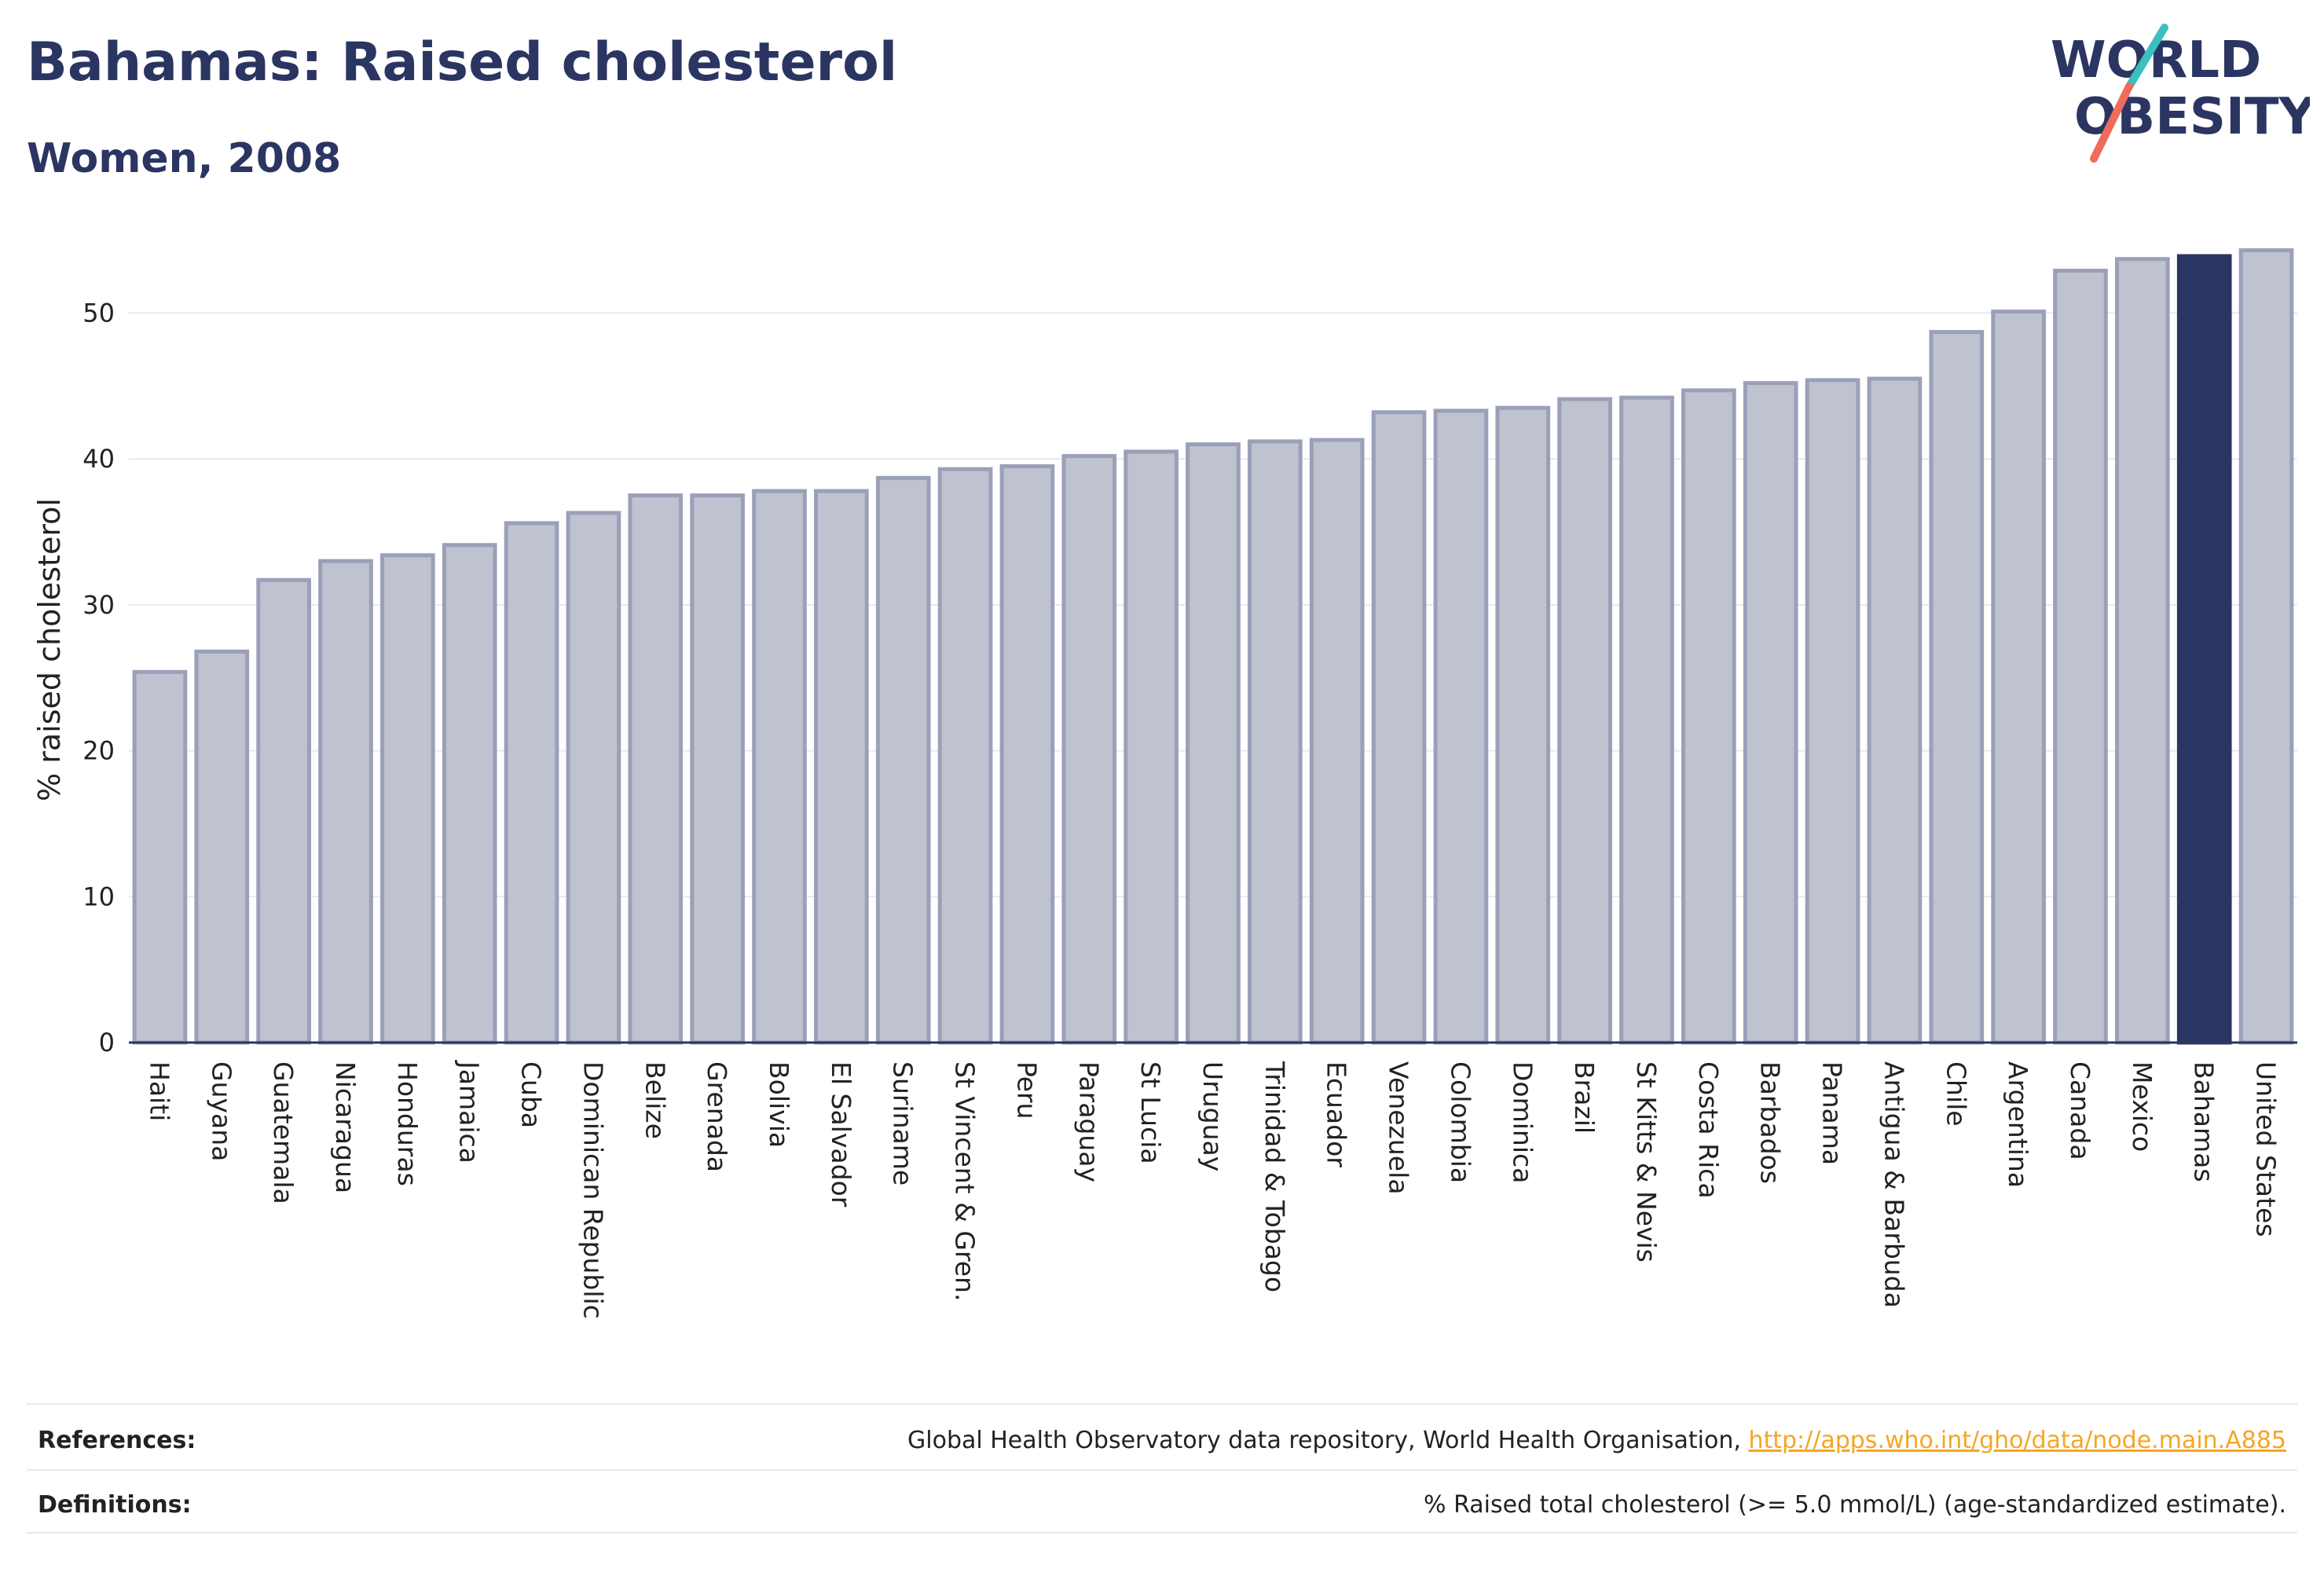  Describe the element at coordinates (779, 1104) in the screenshot. I see `x-tick-label: Bolivia` at that location.